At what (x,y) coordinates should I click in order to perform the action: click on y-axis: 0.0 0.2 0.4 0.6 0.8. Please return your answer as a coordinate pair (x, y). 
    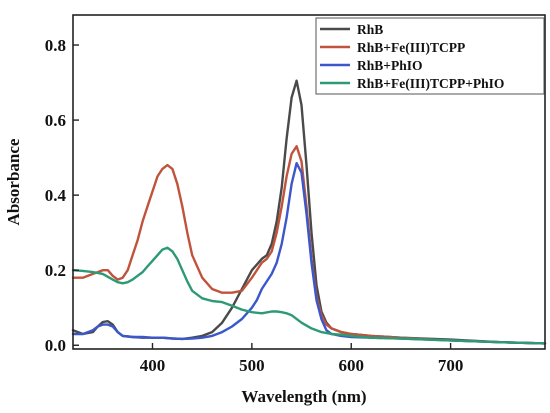
    Looking at the image, I should click on (62, 195).